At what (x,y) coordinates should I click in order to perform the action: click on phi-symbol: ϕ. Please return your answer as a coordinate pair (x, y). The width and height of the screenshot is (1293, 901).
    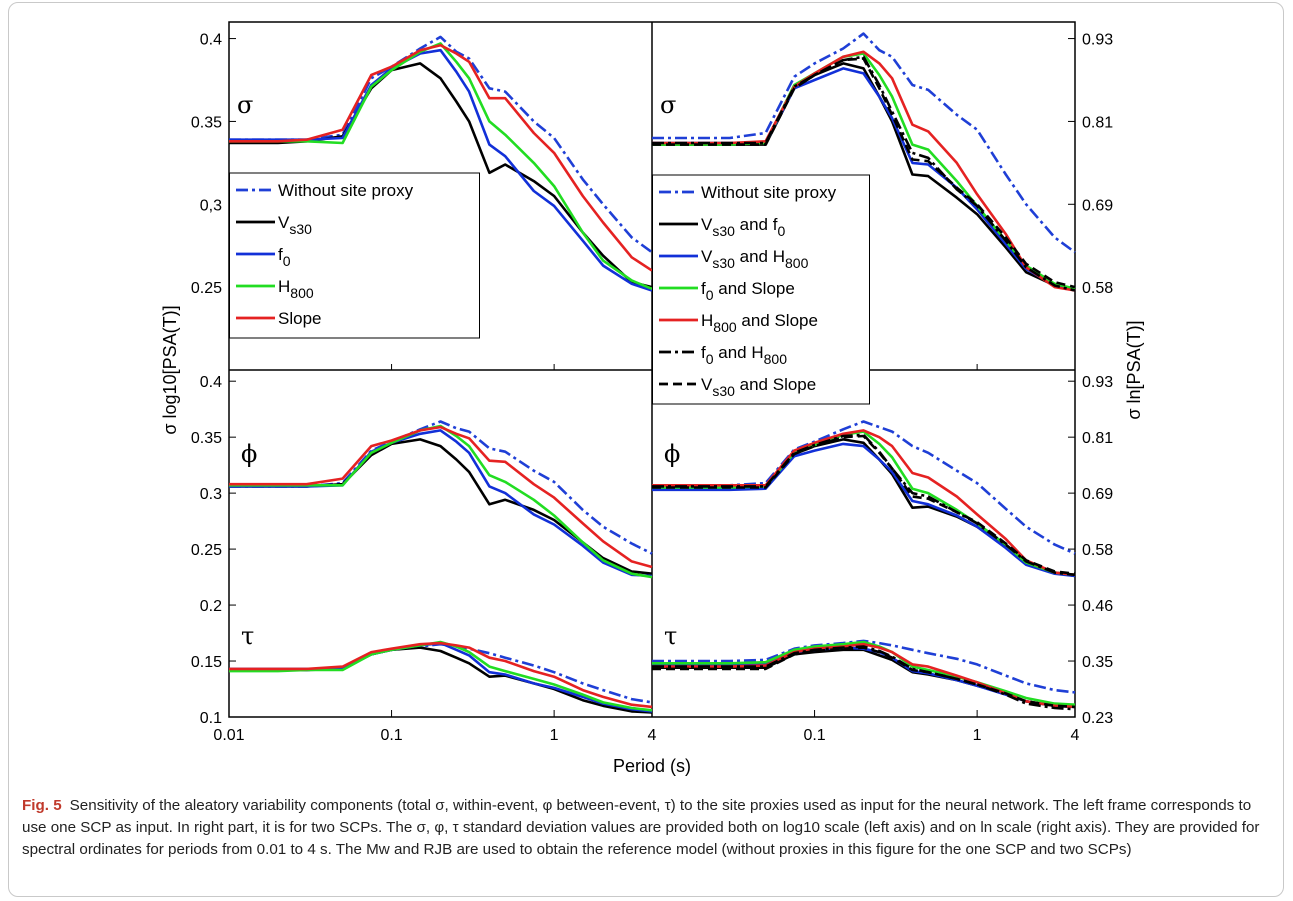
    Looking at the image, I should click on (249, 454).